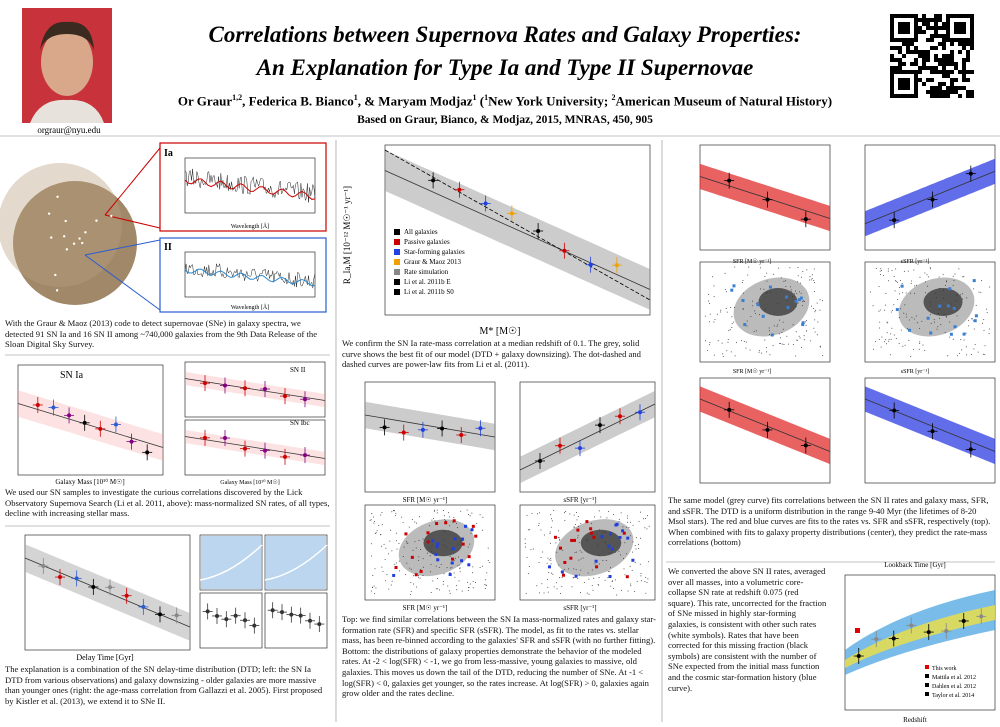 The image size is (1000, 727). I want to click on author-part: (, so click(480, 101).